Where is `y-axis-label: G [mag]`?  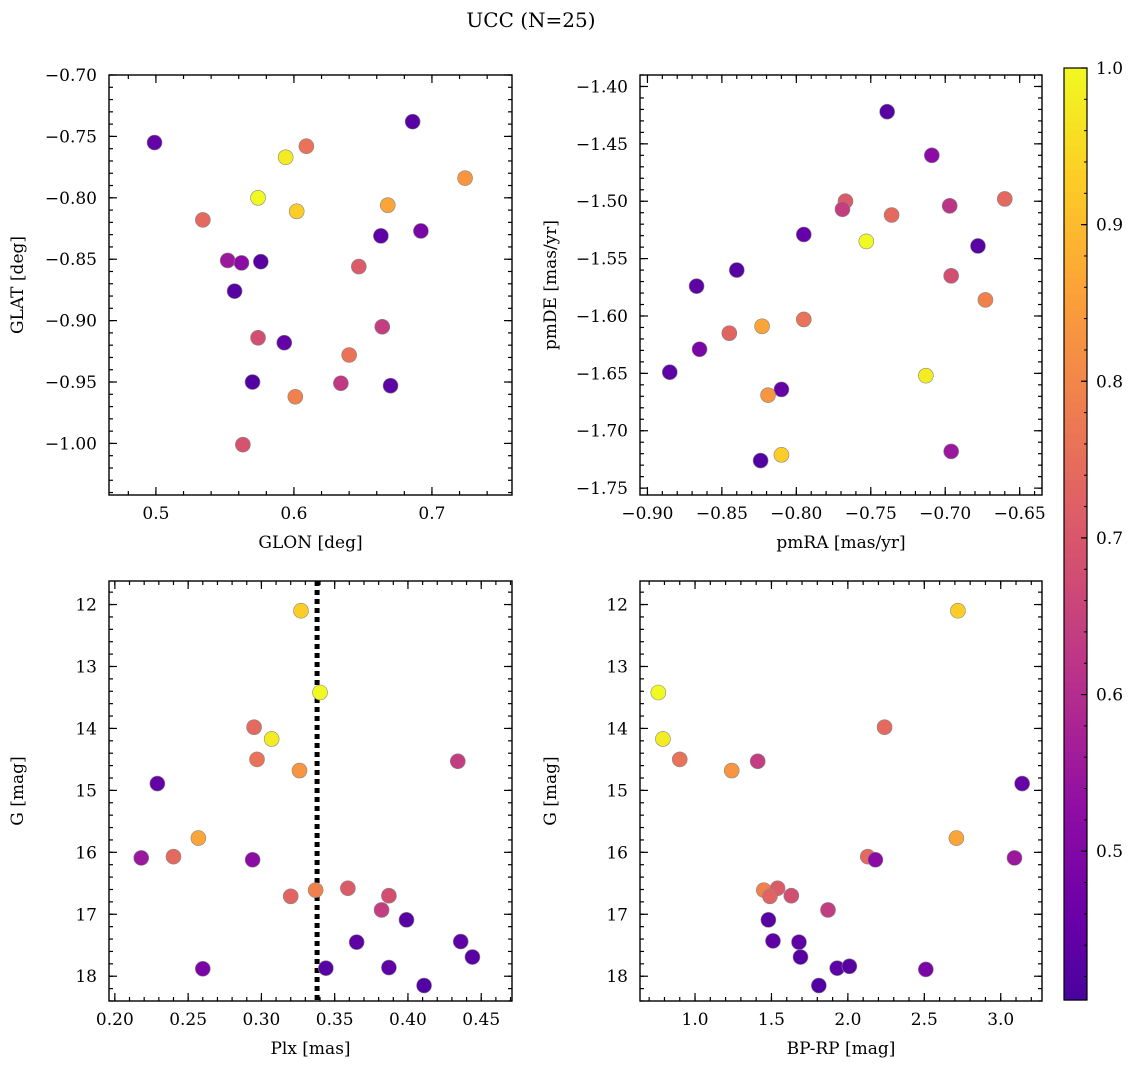
y-axis-label: G [mag] is located at coordinates (551, 790).